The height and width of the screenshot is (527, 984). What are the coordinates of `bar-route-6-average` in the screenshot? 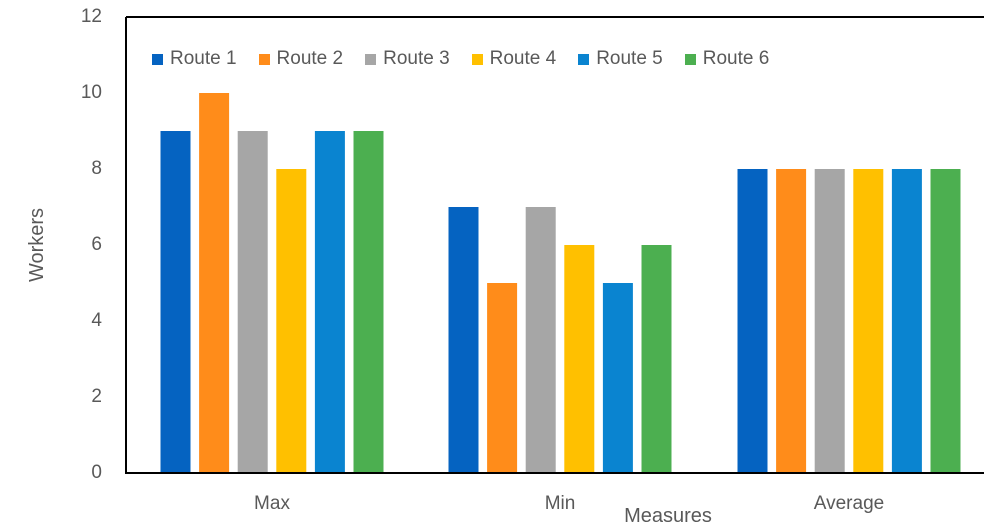 It's located at (945, 320).